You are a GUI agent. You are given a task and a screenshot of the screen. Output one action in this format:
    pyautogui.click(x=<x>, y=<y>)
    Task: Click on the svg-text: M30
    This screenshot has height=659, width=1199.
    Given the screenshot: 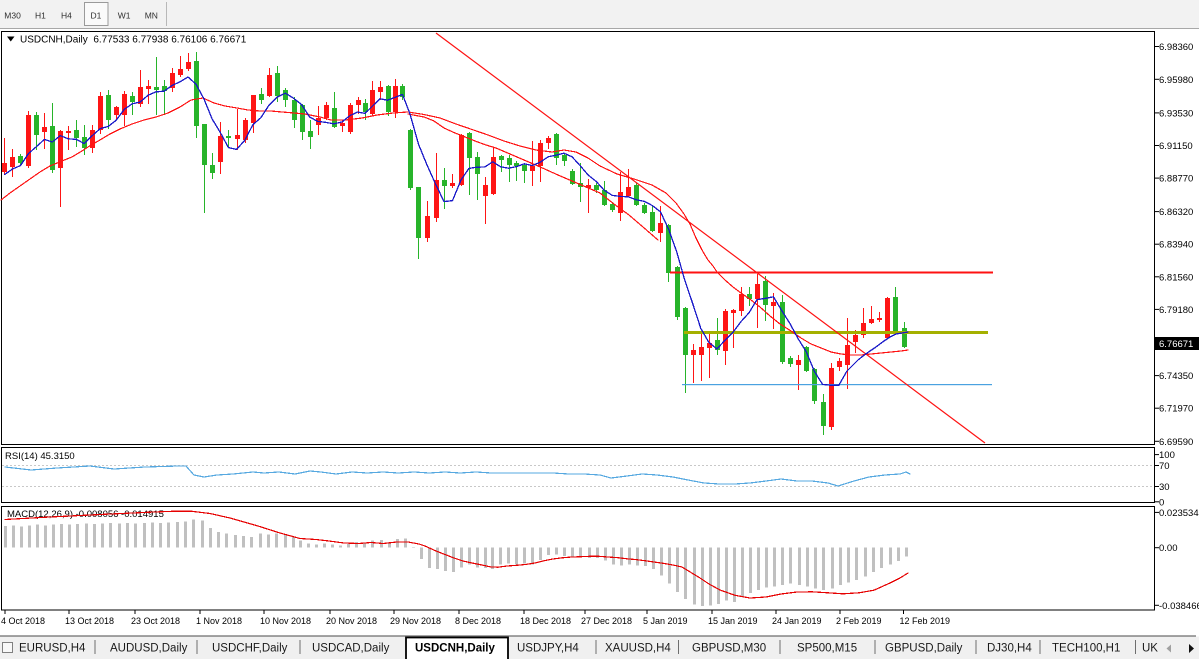 What is the action you would take?
    pyautogui.click(x=12, y=16)
    